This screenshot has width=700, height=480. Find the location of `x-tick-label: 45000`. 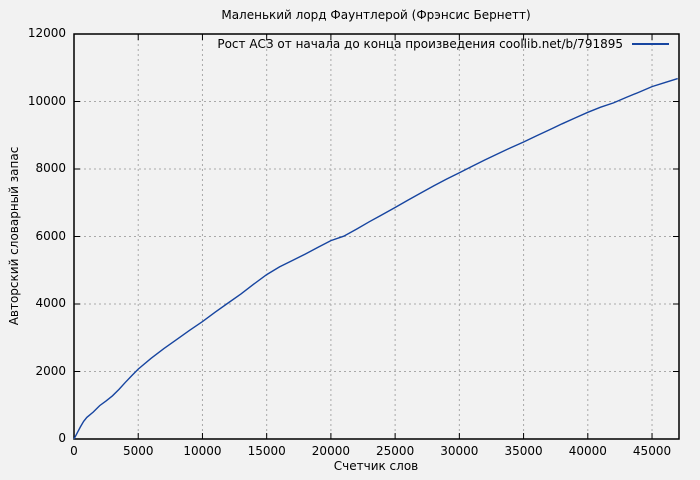

x-tick-label: 45000 is located at coordinates (652, 451).